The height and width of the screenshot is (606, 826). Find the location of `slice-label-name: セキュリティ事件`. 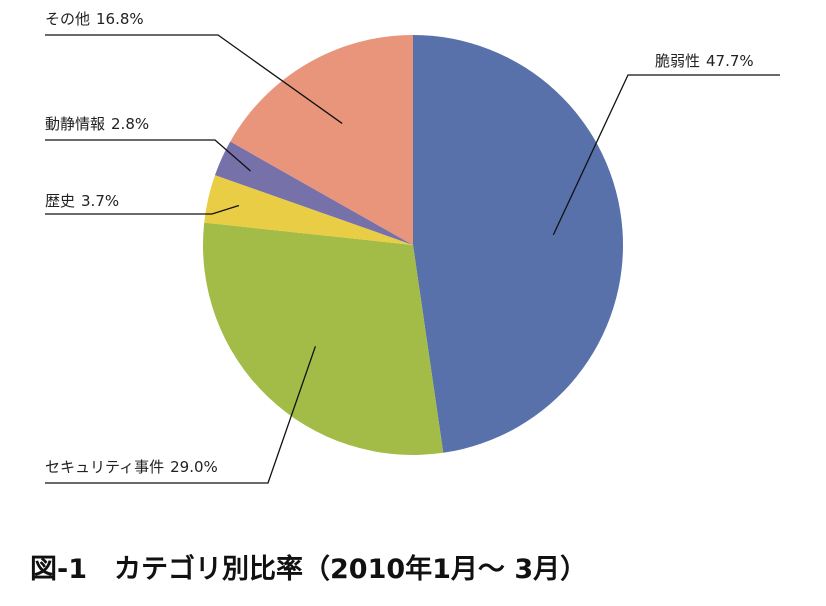

slice-label-name: セキュリティ事件 is located at coordinates (104, 467).